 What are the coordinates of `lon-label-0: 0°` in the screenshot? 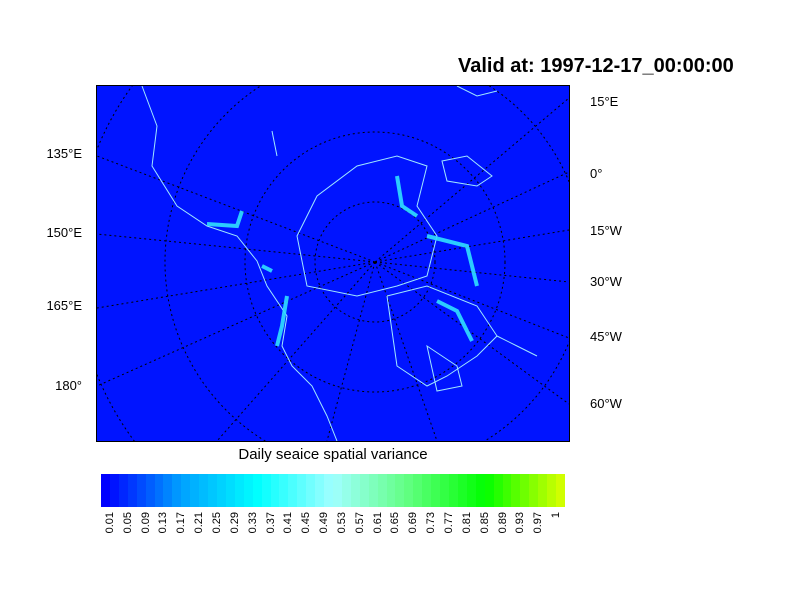 It's located at (596, 173).